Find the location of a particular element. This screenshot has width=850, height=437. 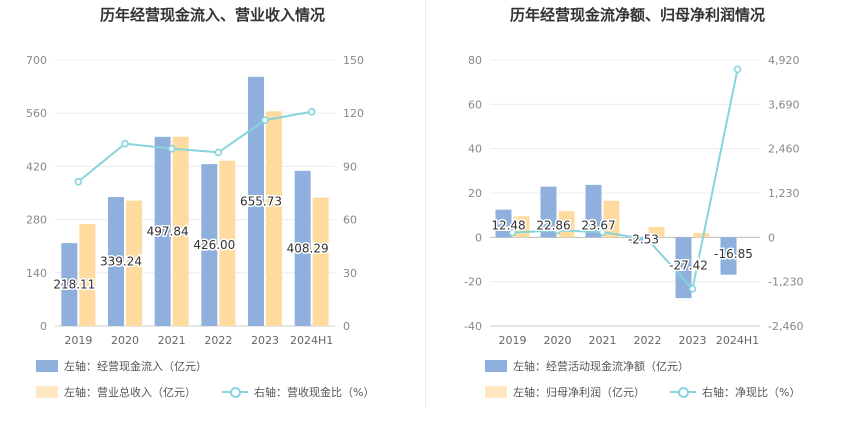

y-tick-label-left: 140 is located at coordinates (36, 273).